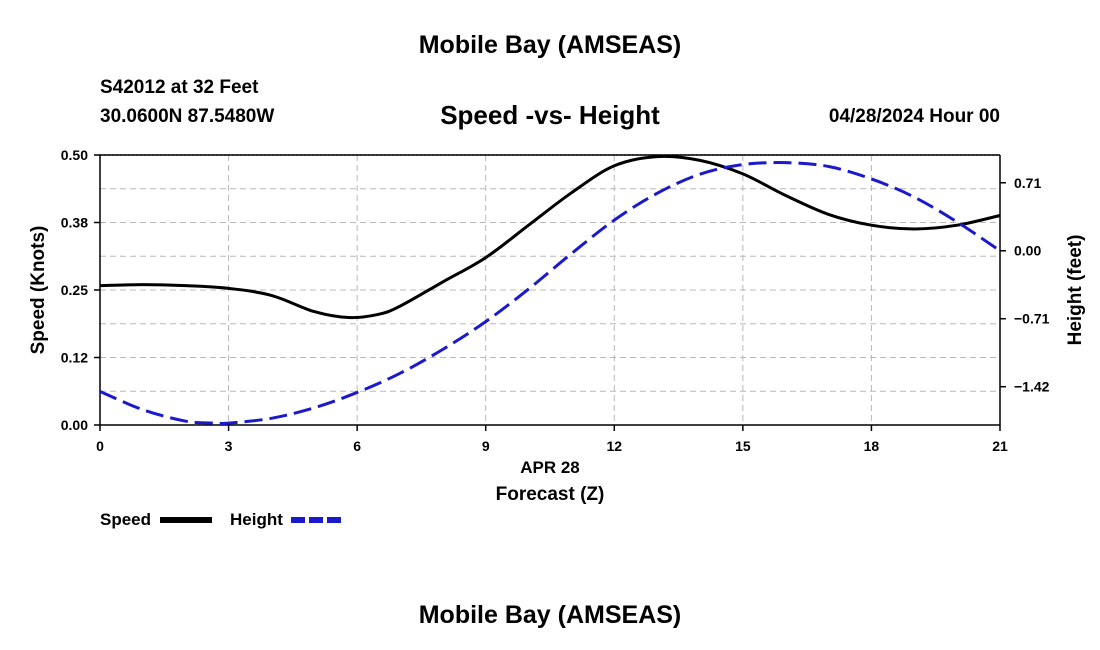 The width and height of the screenshot is (1100, 650). Describe the element at coordinates (74, 223) in the screenshot. I see `y-tick-label: 0.38` at that location.